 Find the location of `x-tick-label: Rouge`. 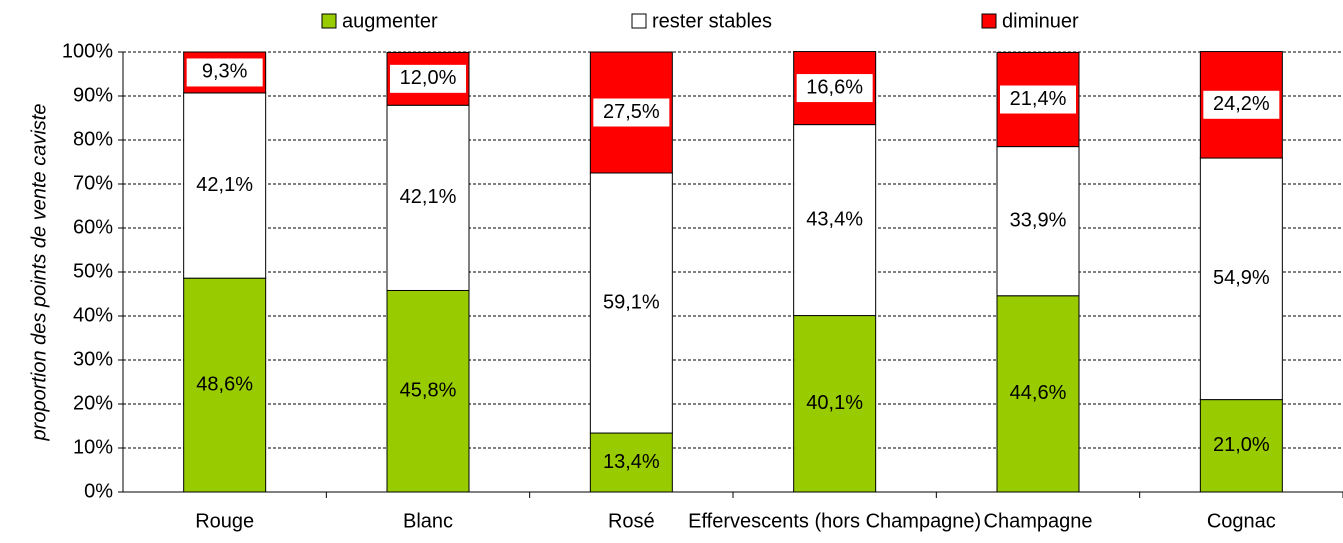

x-tick-label: Rouge is located at coordinates (224, 521).